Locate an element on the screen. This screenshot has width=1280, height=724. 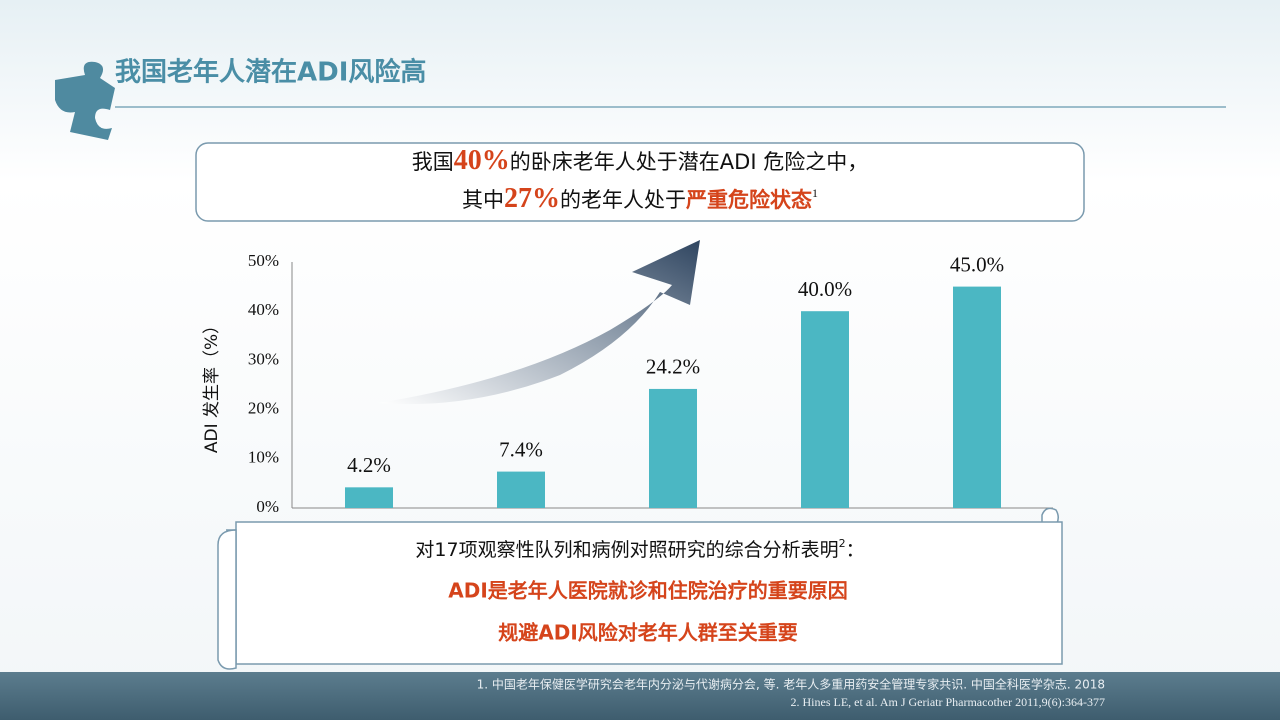
note-scroll is located at coordinates (649, 593).